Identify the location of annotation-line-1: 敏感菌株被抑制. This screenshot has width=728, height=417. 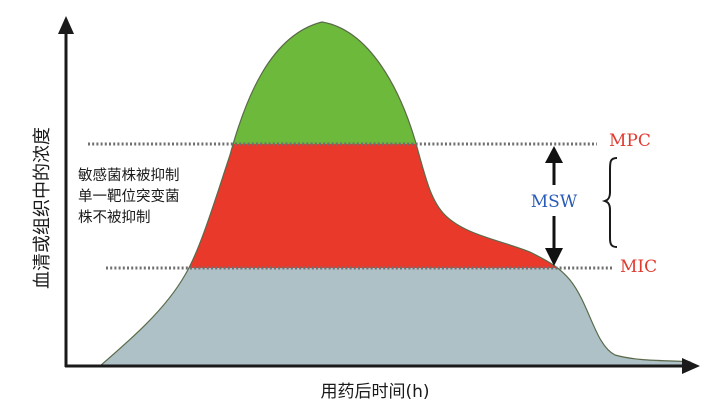
(129, 175).